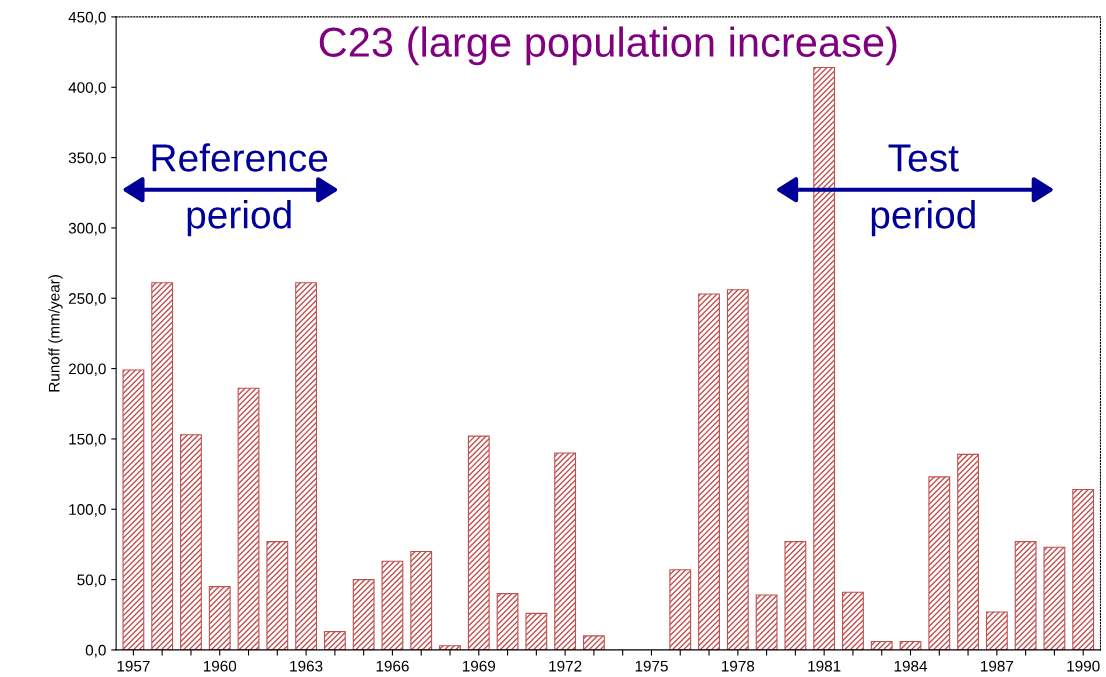 The height and width of the screenshot is (677, 1106). Describe the element at coordinates (87, 18) in the screenshot. I see `y-tick-label: 450,0` at that location.